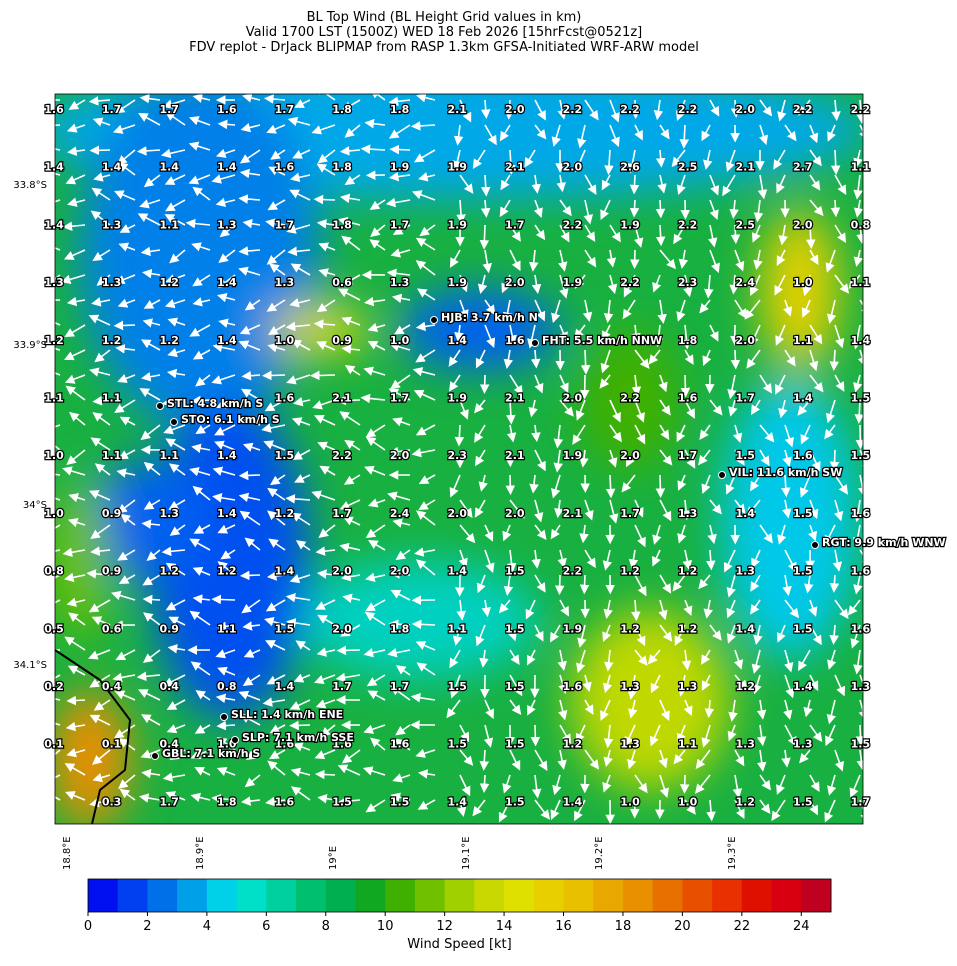 Image resolution: width=957 pixels, height=966 pixels. What do you see at coordinates (211, 753) in the screenshot?
I see `station-label: GBL: 7.1 km/h S` at bounding box center [211, 753].